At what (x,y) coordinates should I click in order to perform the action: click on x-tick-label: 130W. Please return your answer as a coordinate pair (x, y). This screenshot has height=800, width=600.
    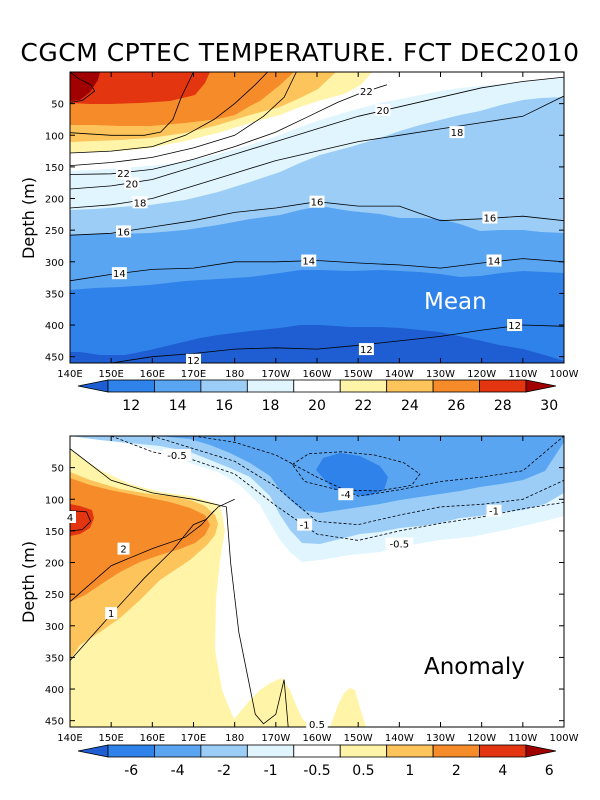
    Looking at the image, I should click on (440, 374).